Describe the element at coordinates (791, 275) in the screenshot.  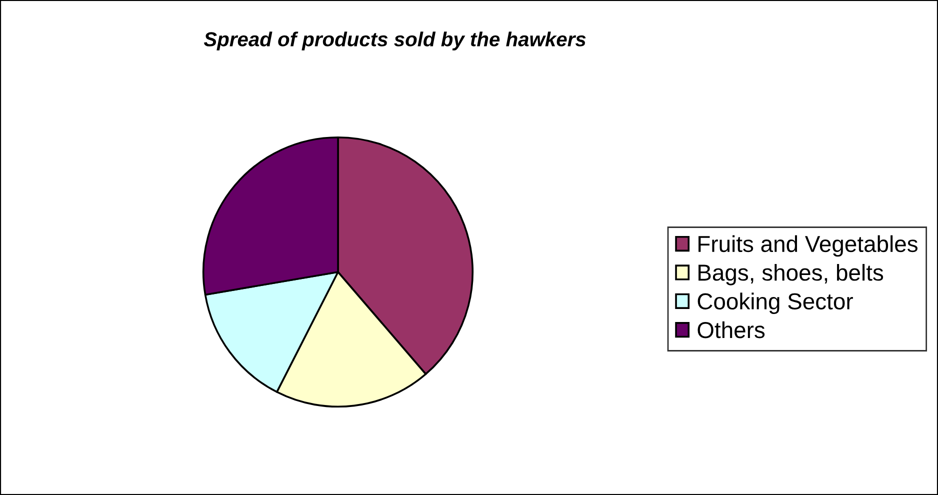
I see `legend-label: Bags, shoes, belts` at that location.